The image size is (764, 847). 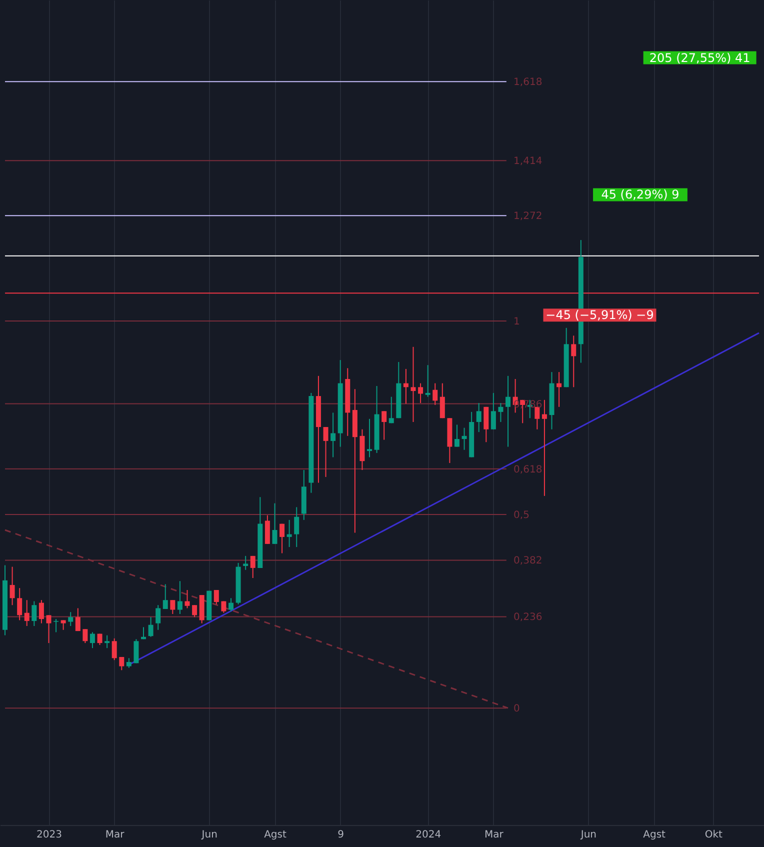 I want to click on x-tick-label: 9, so click(x=341, y=835).